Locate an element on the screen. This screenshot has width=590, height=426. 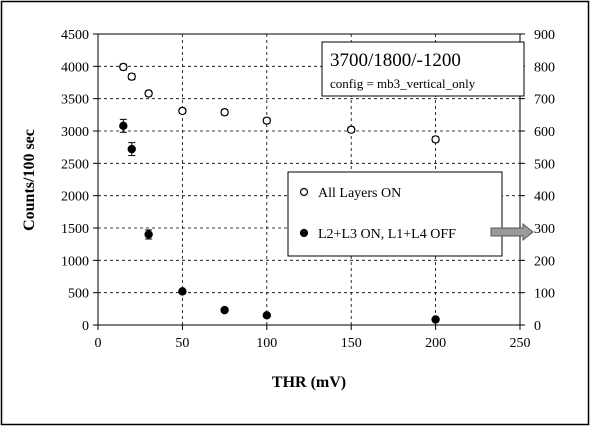
y-left-tick-label: 4000 is located at coordinates (75, 67).